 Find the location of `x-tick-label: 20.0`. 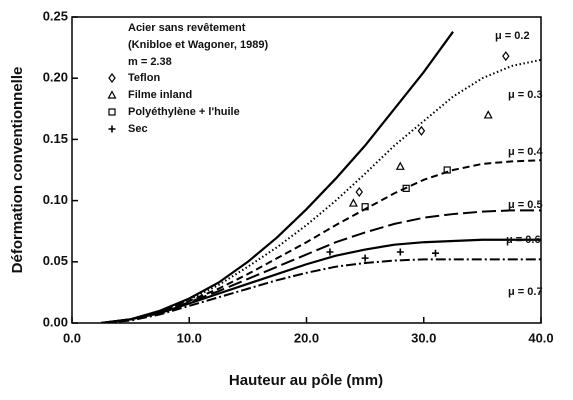

x-tick-label: 20.0 is located at coordinates (306, 337).